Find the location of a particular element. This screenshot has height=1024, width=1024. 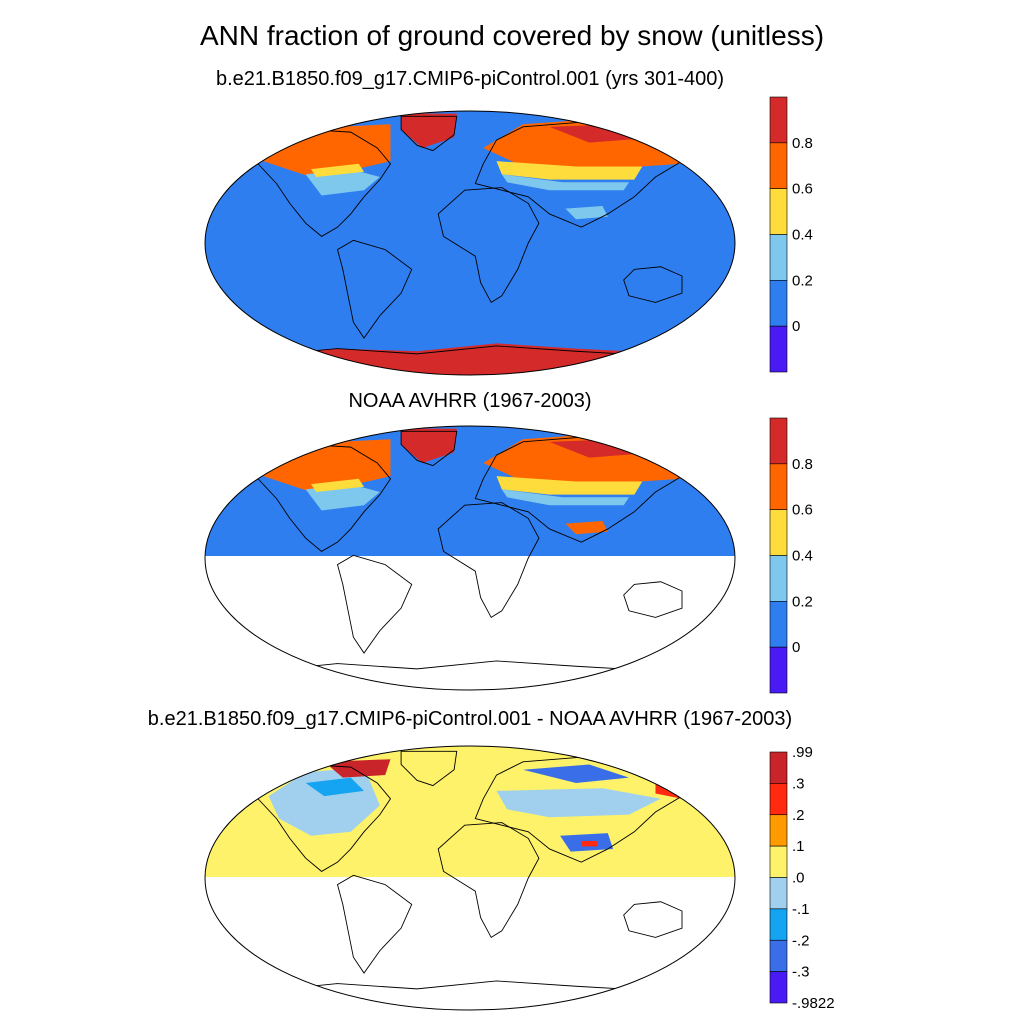

colorbar-tick-label: .0 is located at coordinates (798, 878).